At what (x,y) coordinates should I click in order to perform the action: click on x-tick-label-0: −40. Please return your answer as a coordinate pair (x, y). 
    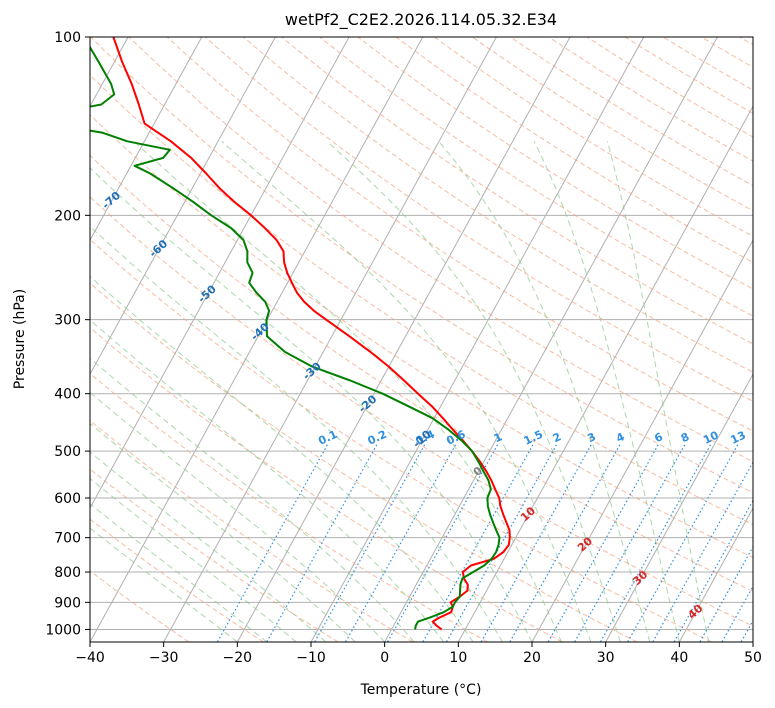
    Looking at the image, I should click on (90, 658).